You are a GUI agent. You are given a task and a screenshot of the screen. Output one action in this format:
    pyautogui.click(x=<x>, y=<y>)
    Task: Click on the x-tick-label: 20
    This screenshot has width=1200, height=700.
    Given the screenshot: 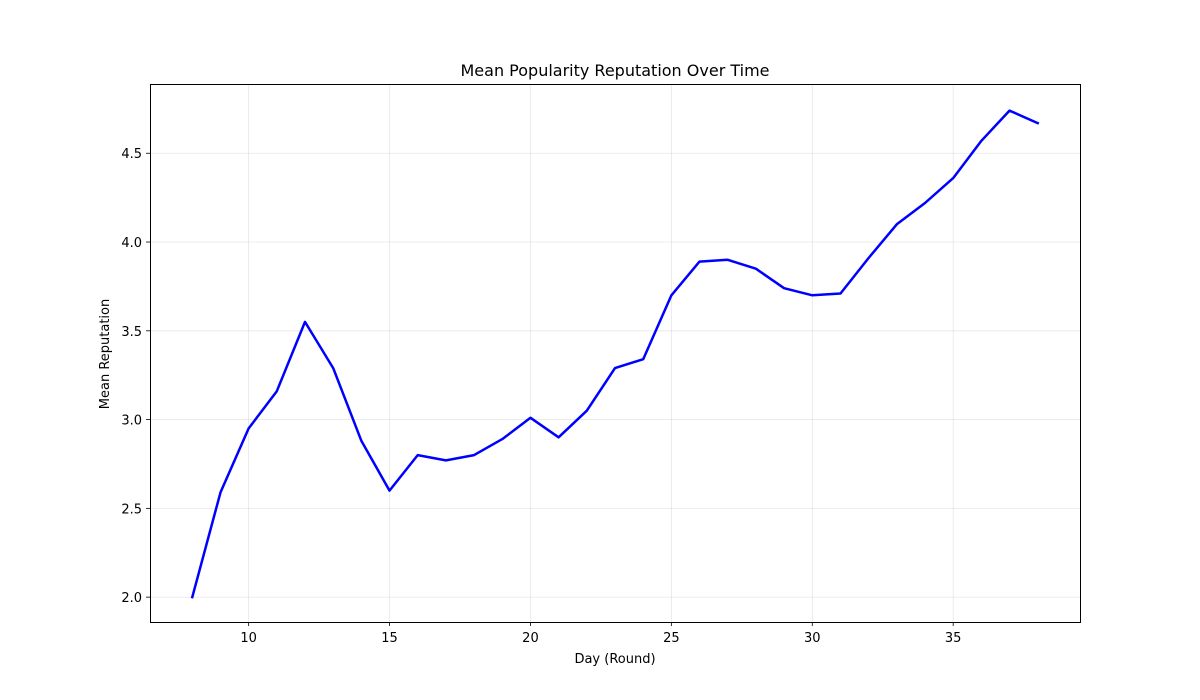 What is the action you would take?
    pyautogui.click(x=530, y=638)
    